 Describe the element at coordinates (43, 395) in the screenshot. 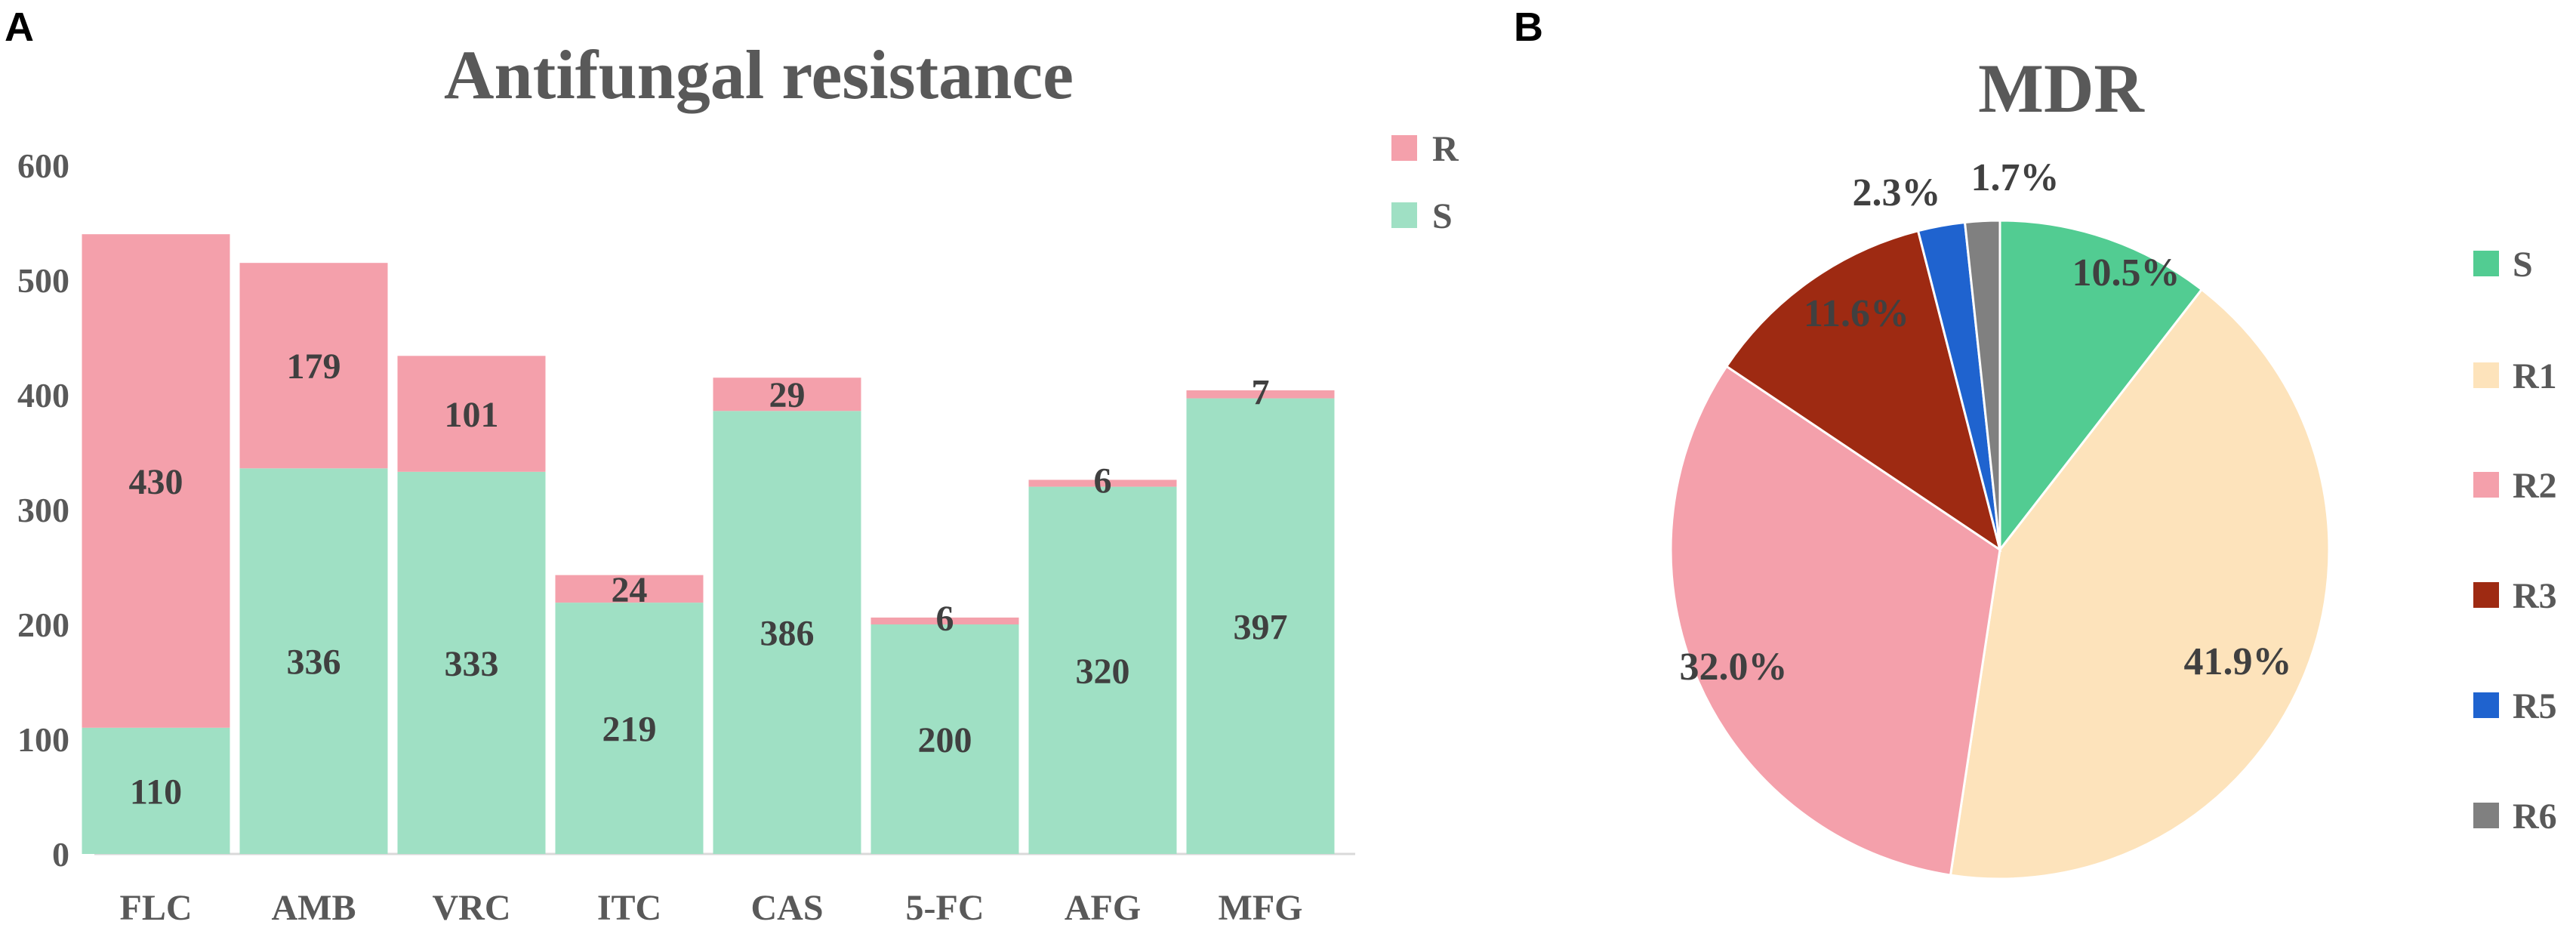

I see `y-tick-label: 400` at that location.